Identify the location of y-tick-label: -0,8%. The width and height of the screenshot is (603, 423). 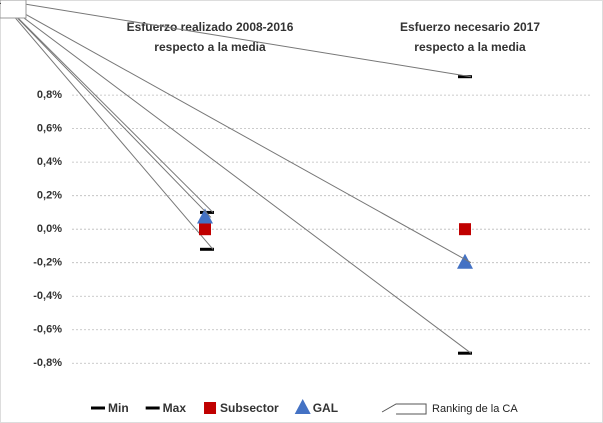
(47, 363).